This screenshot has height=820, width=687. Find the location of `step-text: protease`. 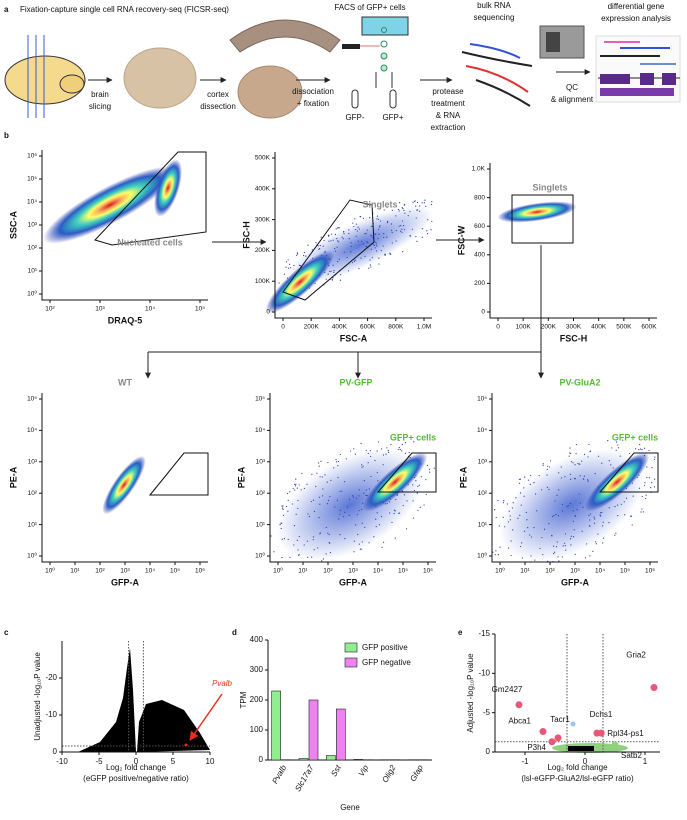

step-text: protease is located at coordinates (448, 91).